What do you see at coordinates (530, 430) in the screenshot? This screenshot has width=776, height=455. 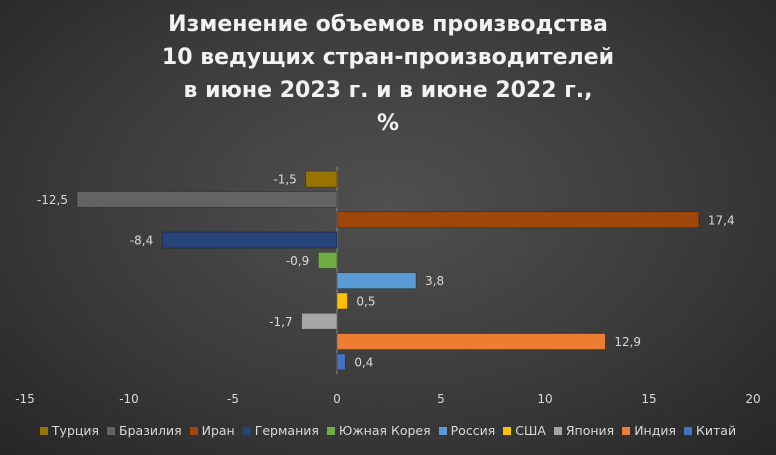 I see `legend-label: США` at bounding box center [530, 430].